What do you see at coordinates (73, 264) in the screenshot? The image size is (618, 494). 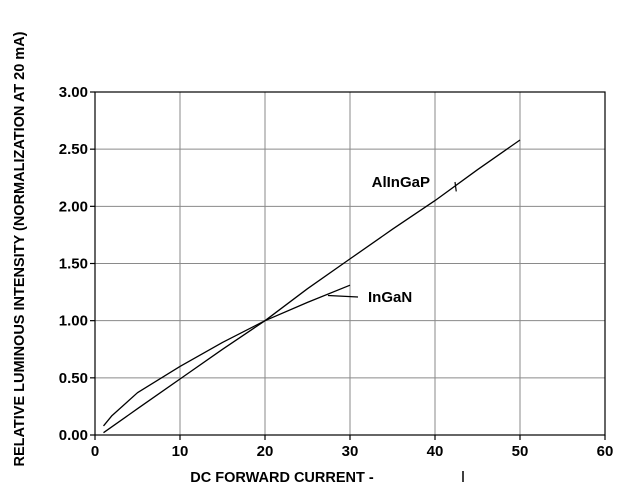 I see `y-tick-label: 1.50` at bounding box center [73, 264].